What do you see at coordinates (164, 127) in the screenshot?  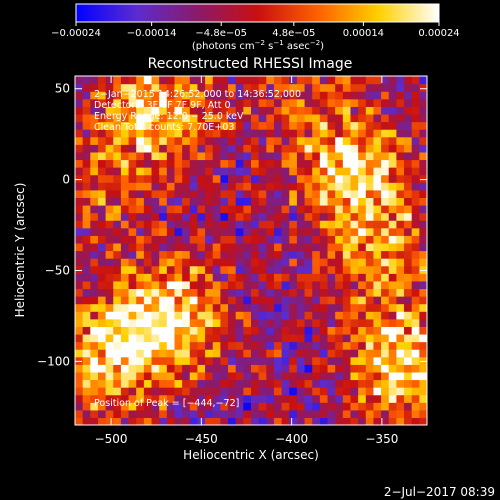 I see `info-clean-counts: Clean Total counts: 7.70E+03` at bounding box center [164, 127].